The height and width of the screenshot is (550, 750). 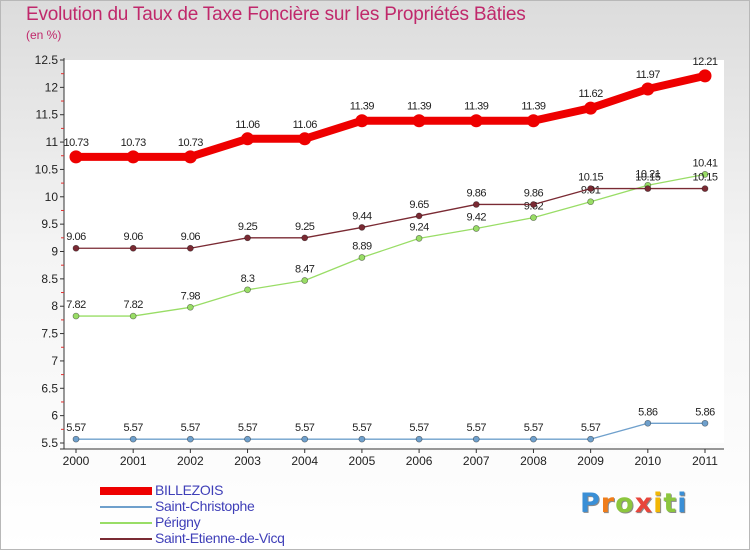 I want to click on logo-letter: i, so click(x=658, y=503).